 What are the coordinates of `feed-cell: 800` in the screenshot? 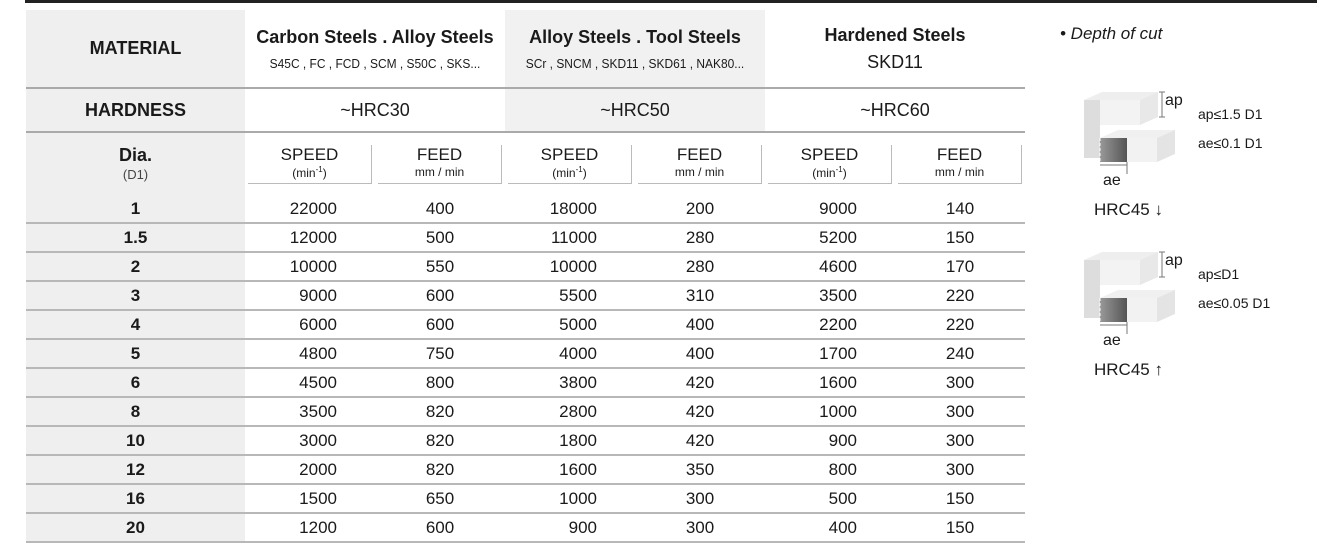 It's located at (440, 383).